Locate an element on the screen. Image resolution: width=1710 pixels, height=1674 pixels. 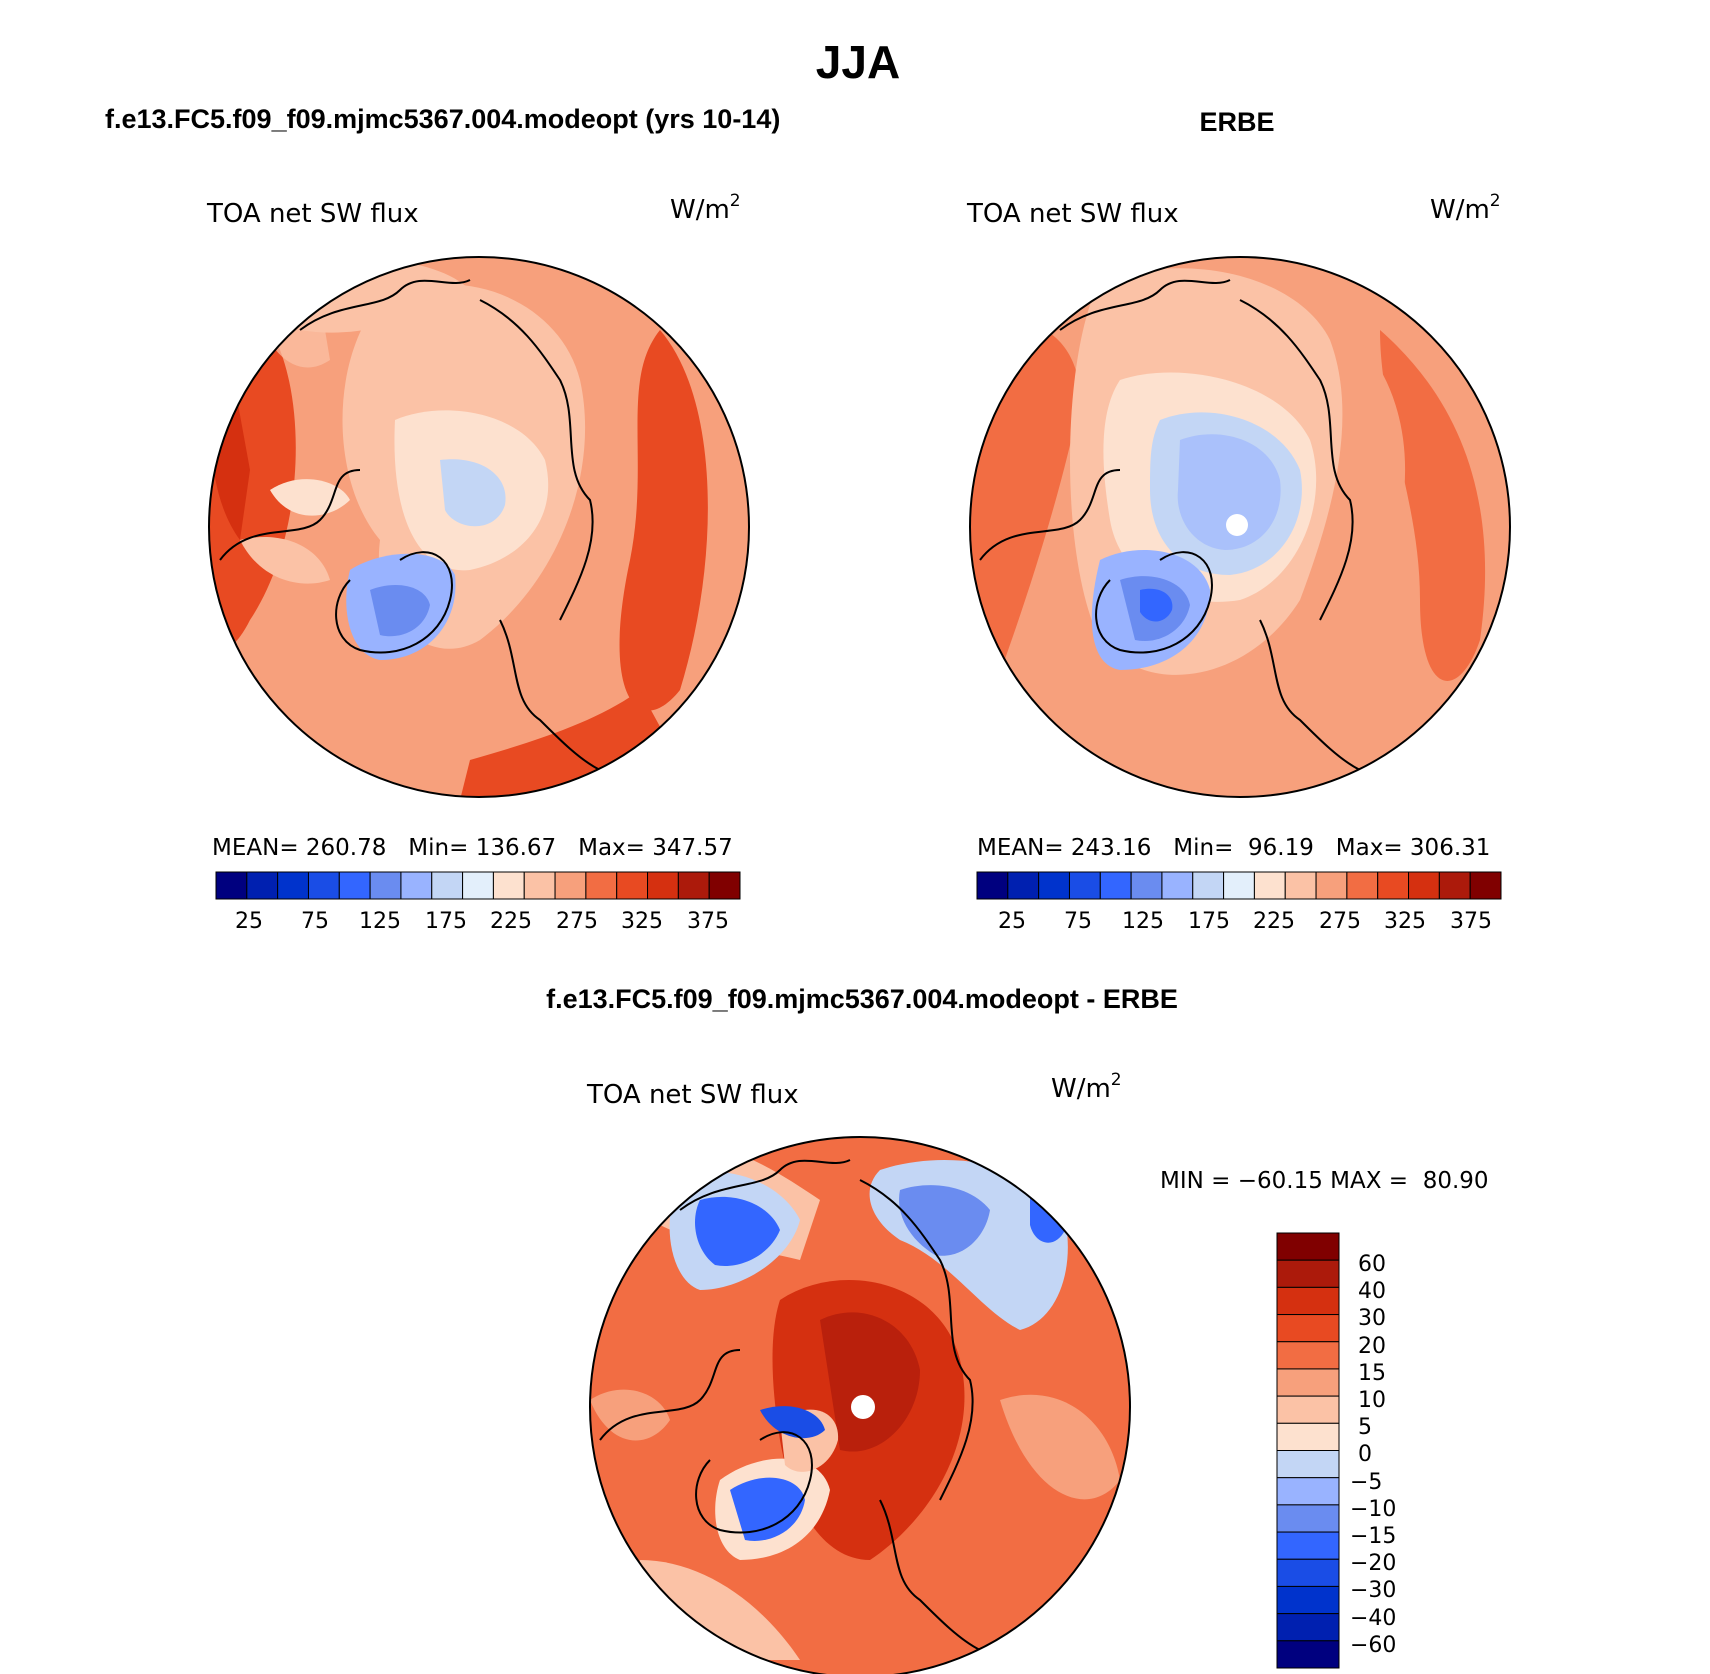
panel-erbe-header: ERBE is located at coordinates (1236, 122).